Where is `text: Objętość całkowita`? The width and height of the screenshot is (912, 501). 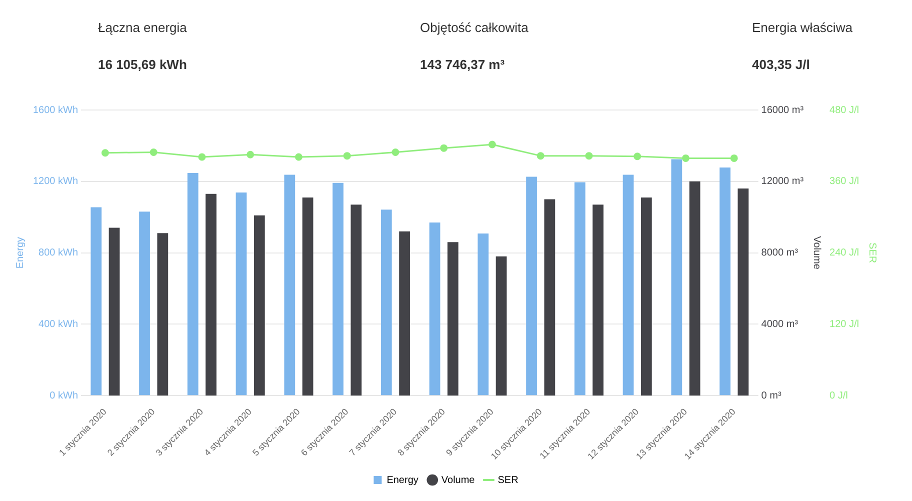 text: Objętość całkowita is located at coordinates (474, 27).